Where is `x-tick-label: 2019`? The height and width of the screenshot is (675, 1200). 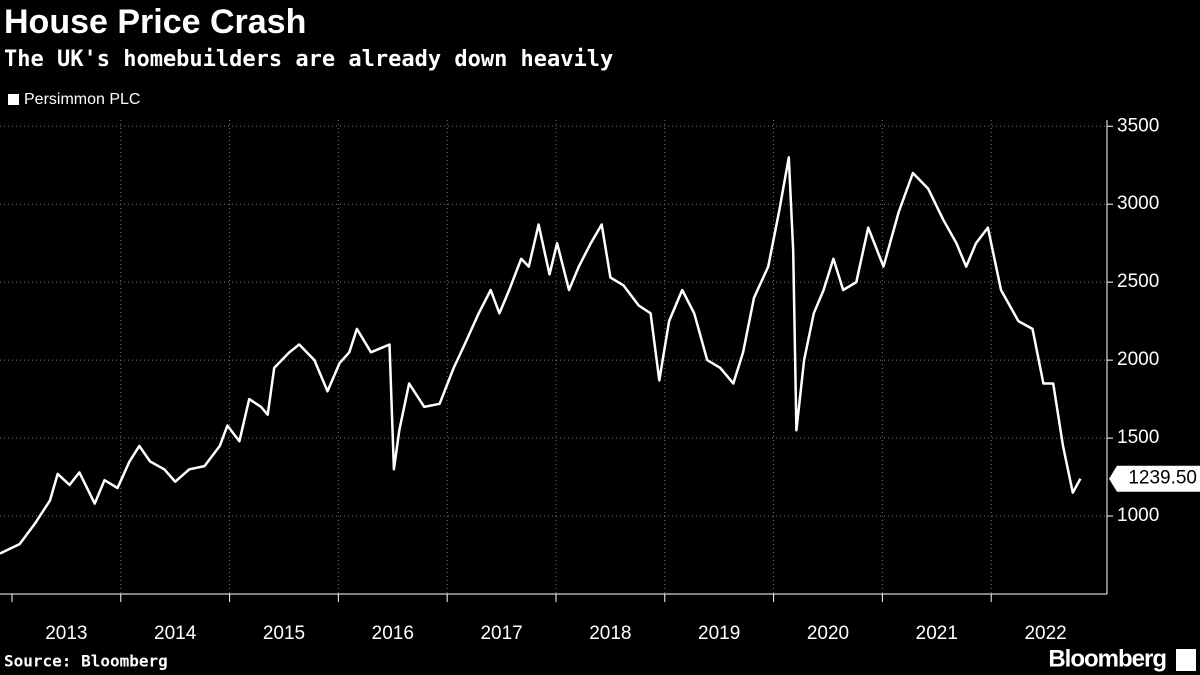
x-tick-label: 2019 is located at coordinates (719, 633).